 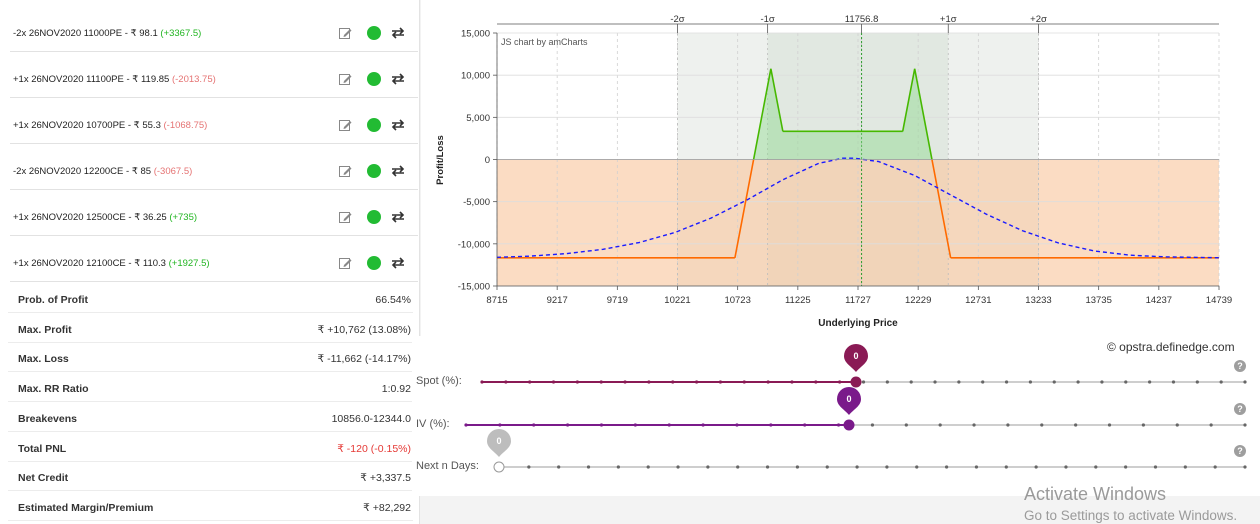 What do you see at coordinates (858, 323) in the screenshot?
I see `x-axis-title: Underlying Price` at bounding box center [858, 323].